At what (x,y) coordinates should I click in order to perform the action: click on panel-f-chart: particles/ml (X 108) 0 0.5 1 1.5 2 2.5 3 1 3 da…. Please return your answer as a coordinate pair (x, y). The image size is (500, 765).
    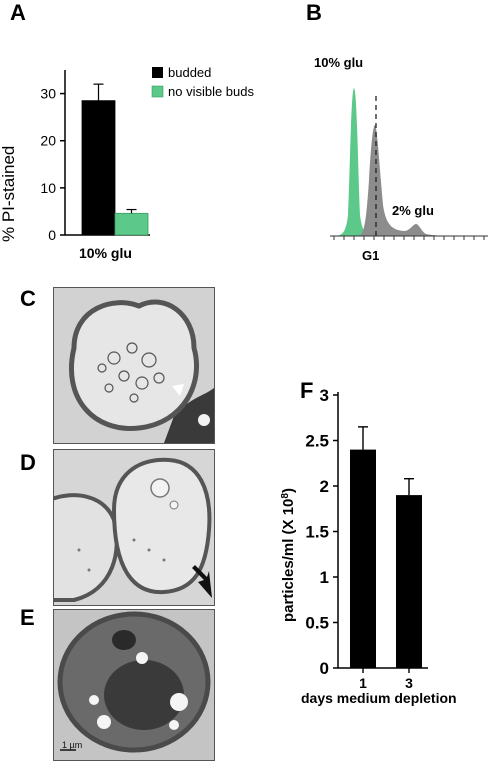
    Looking at the image, I should click on (368, 546).